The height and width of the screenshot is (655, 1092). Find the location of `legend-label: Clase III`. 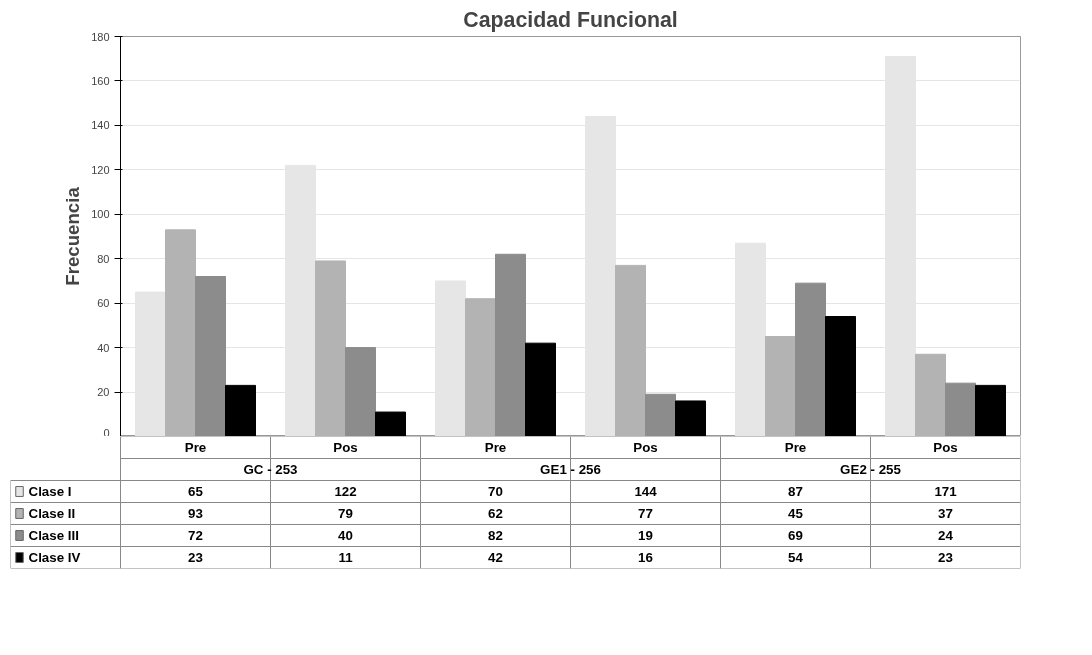

legend-label: Clase III is located at coordinates (53, 535).